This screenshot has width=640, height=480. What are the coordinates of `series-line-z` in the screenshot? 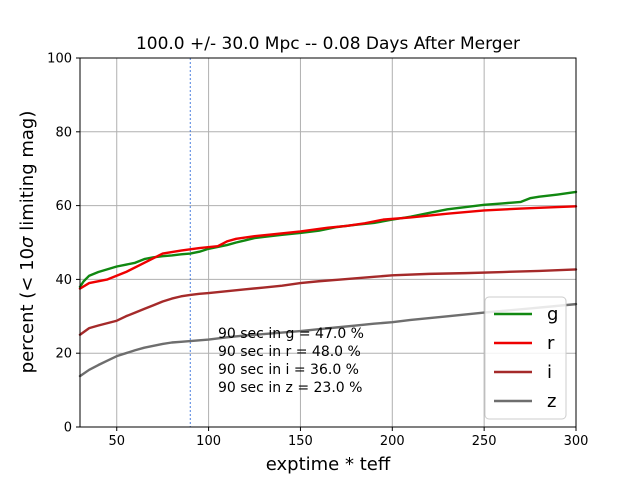 It's located at (328, 340).